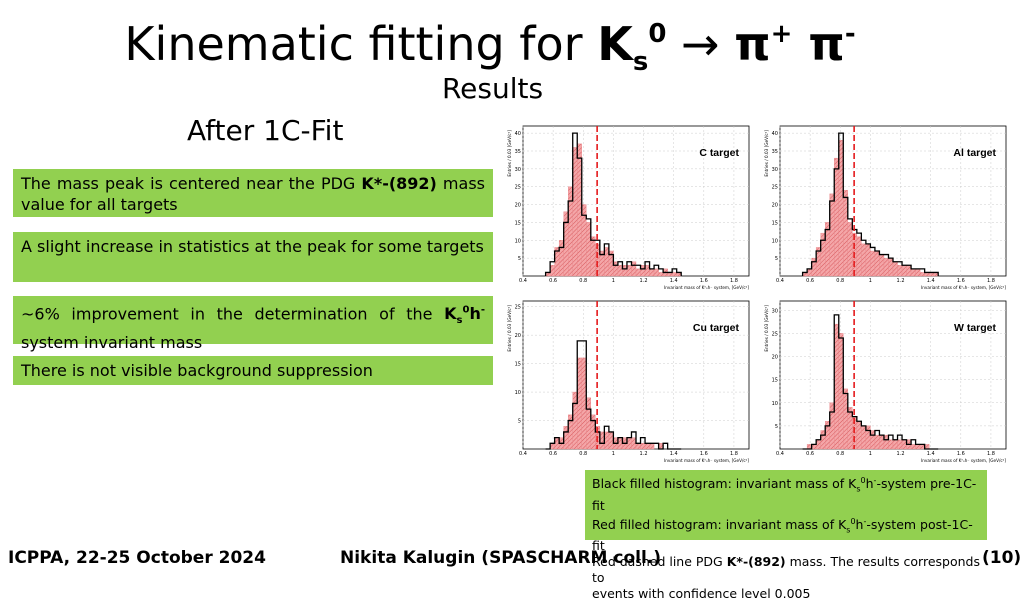 The width and height of the screenshot is (1024, 602). I want to click on y-tick-label: 35, so click(775, 152).